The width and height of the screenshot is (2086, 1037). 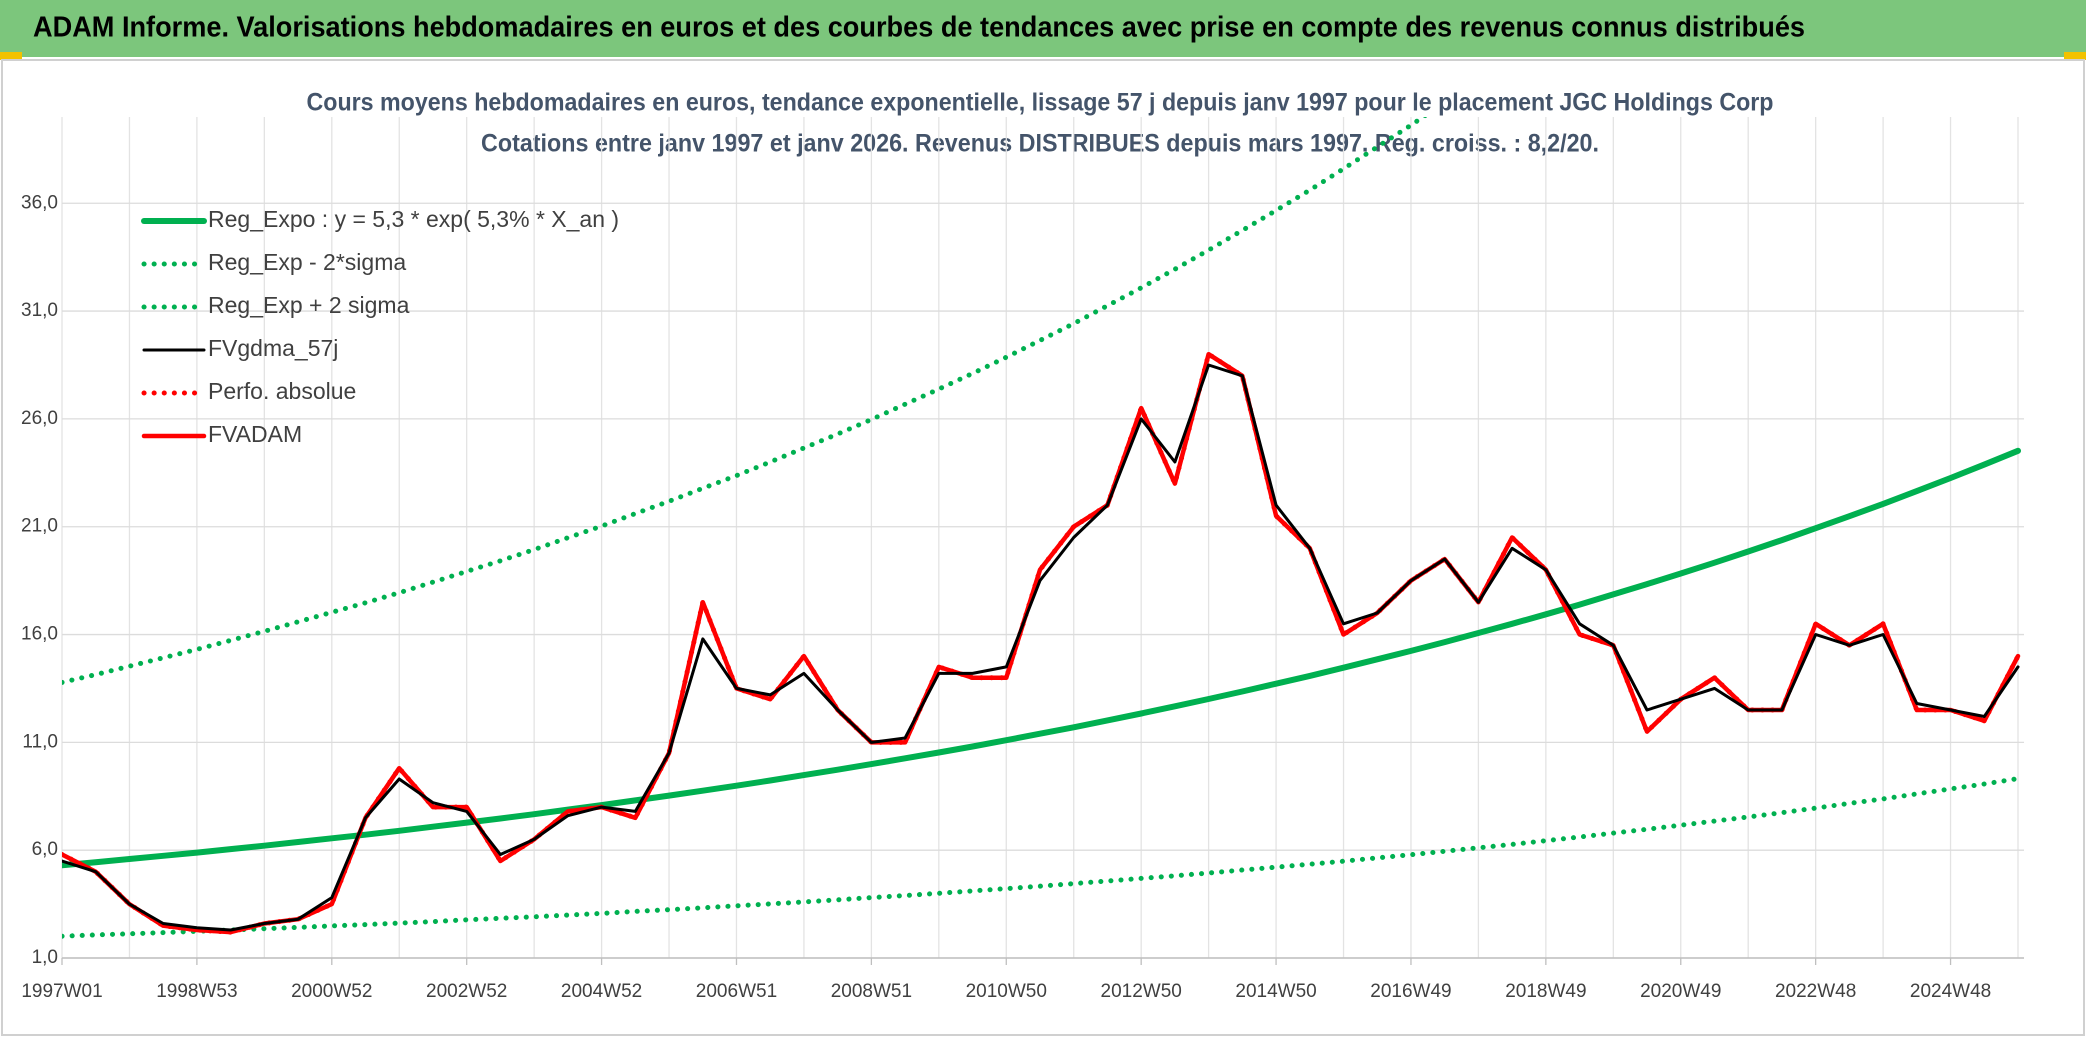 What do you see at coordinates (601, 991) in the screenshot?
I see `x-tick-label: 2004W52` at bounding box center [601, 991].